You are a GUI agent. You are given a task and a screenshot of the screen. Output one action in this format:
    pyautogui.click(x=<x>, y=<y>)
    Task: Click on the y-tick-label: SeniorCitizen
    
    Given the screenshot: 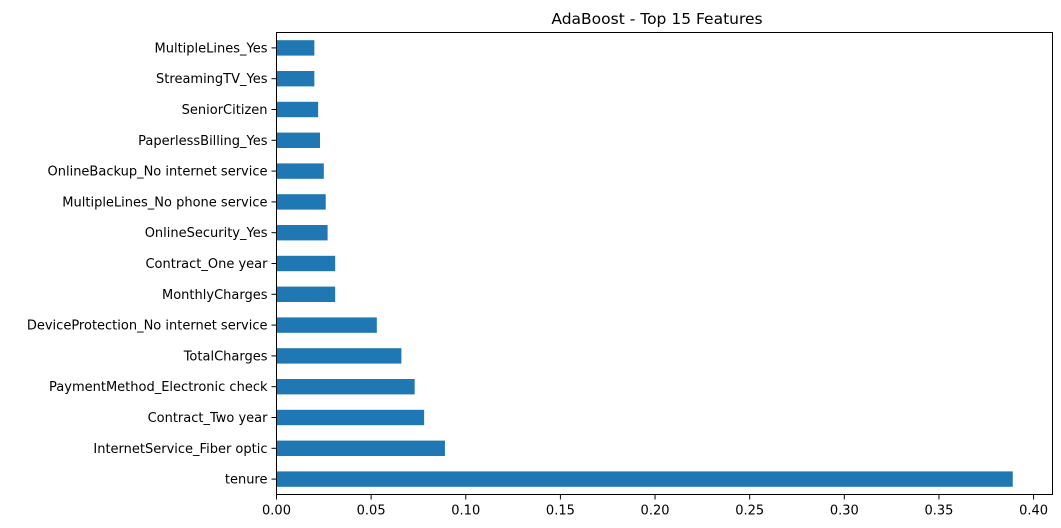 What is the action you would take?
    pyautogui.click(x=225, y=110)
    